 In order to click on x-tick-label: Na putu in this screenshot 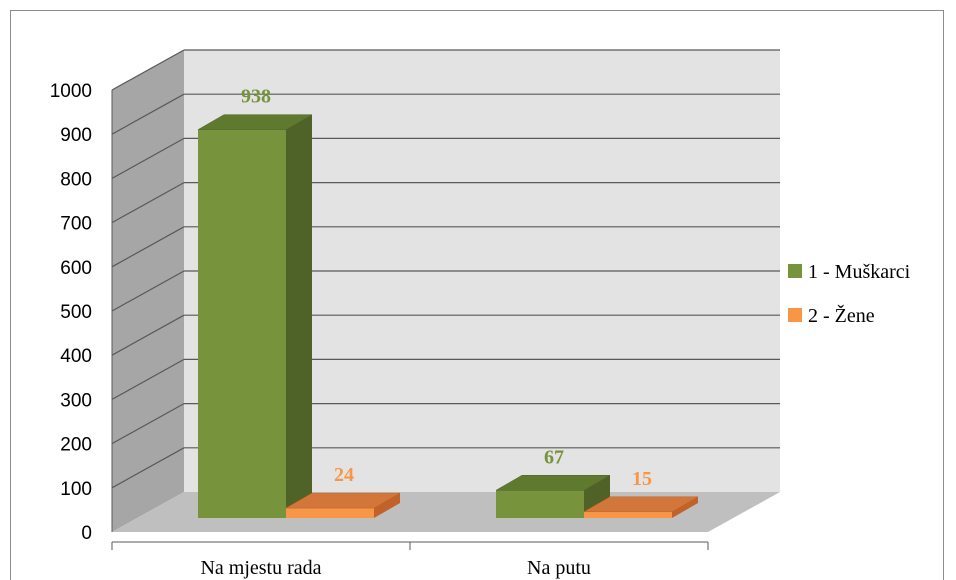, I will do `click(559, 568)`.